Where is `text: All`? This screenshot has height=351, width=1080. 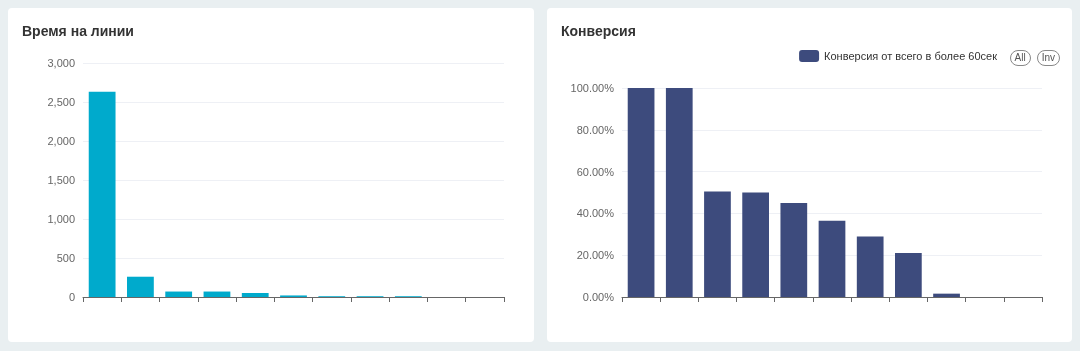 text: All is located at coordinates (1020, 58).